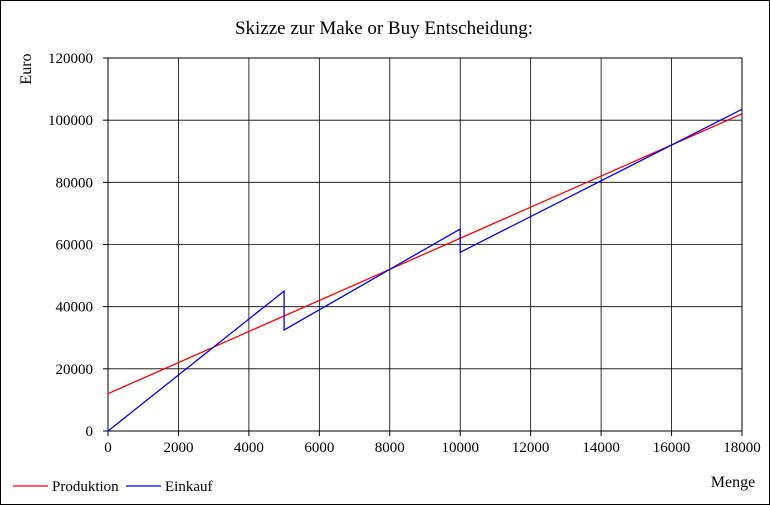  Describe the element at coordinates (70, 121) in the screenshot. I see `y-tick-label: 100000` at that location.